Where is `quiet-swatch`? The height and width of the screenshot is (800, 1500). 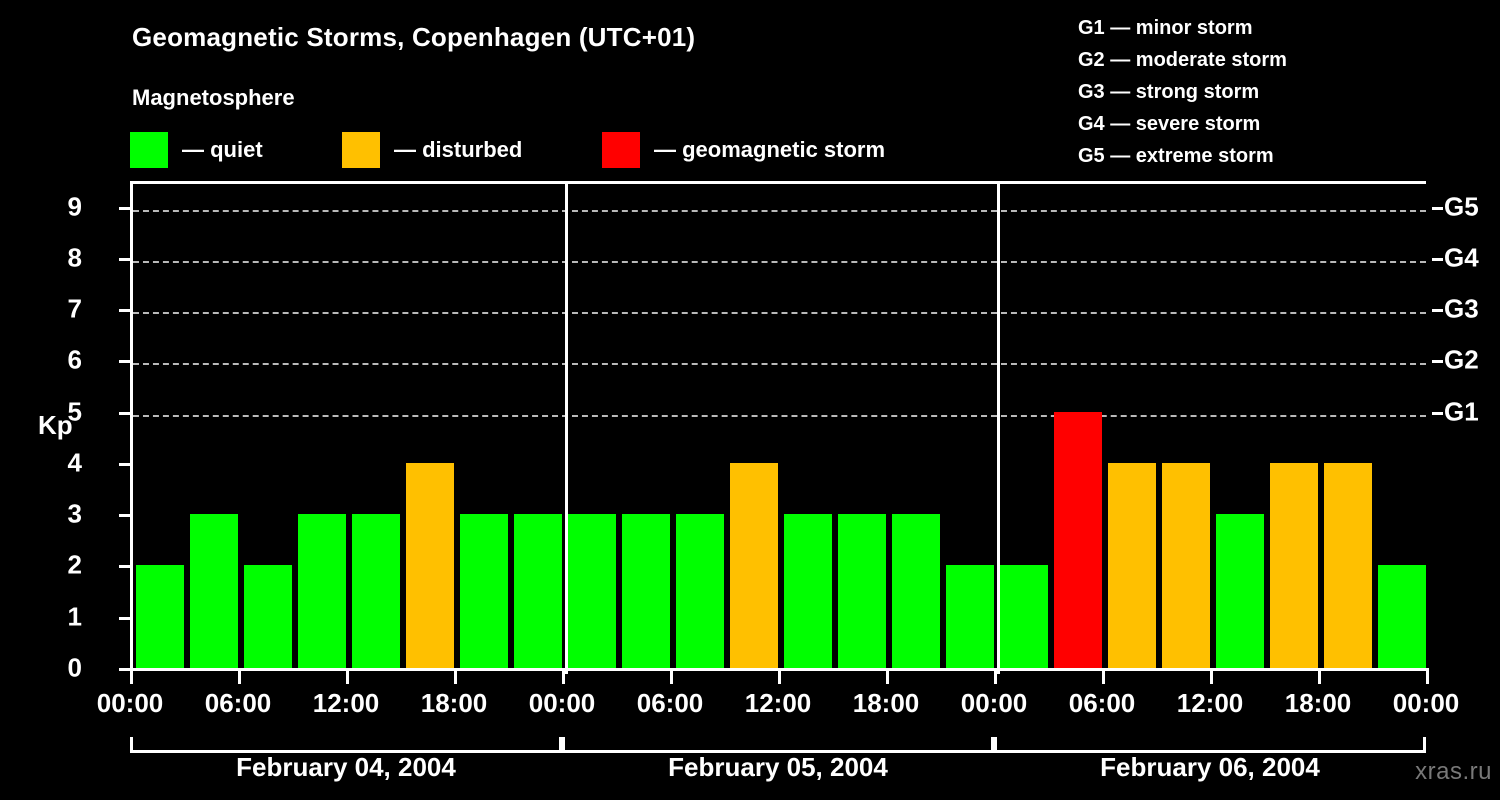
quiet-swatch is located at coordinates (149, 150).